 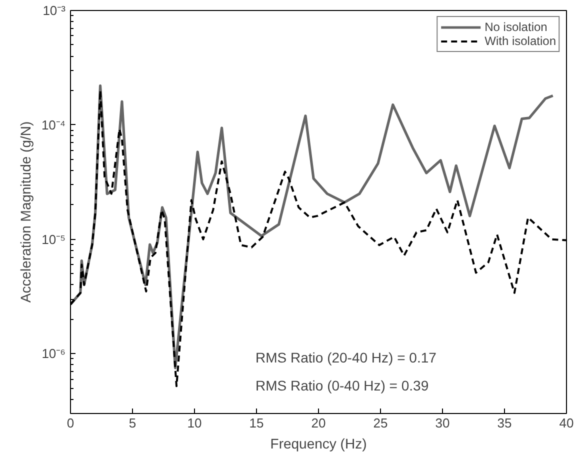 What do you see at coordinates (516, 27) in the screenshot?
I see `legend-label: No isolation` at bounding box center [516, 27].